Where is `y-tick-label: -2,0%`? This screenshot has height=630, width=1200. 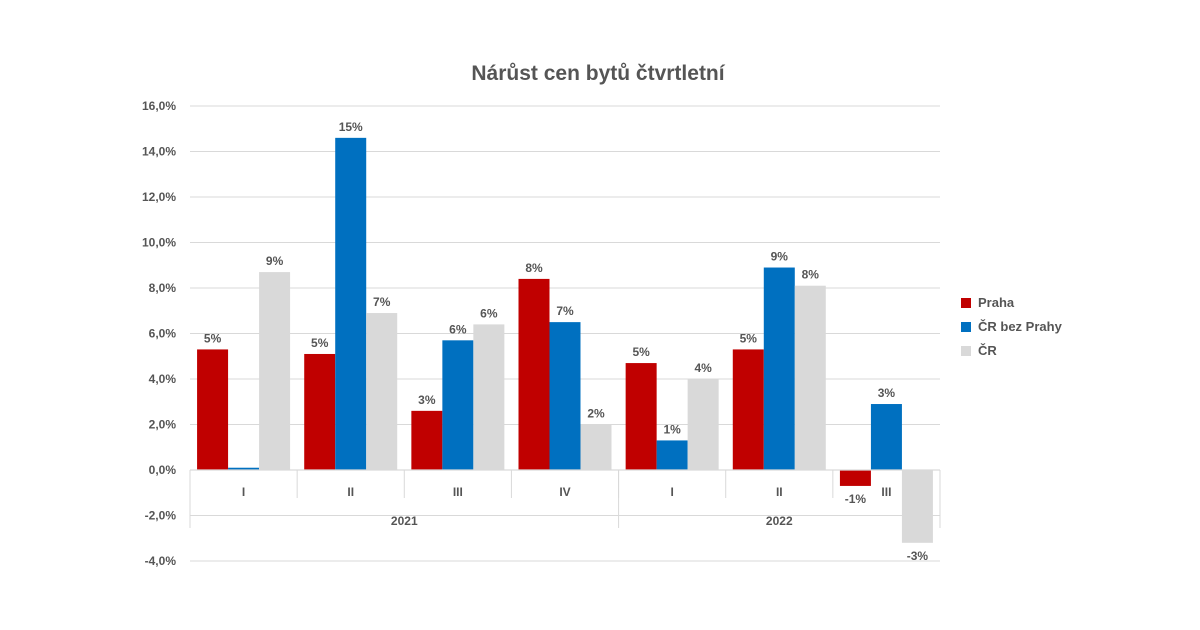
y-tick-label: -2,0% is located at coordinates (161, 516).